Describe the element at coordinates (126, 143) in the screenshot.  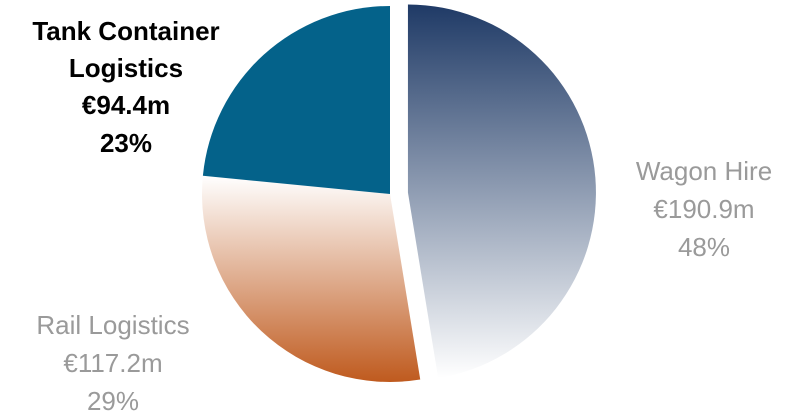
I see `label-tank-percent: 23%` at that location.